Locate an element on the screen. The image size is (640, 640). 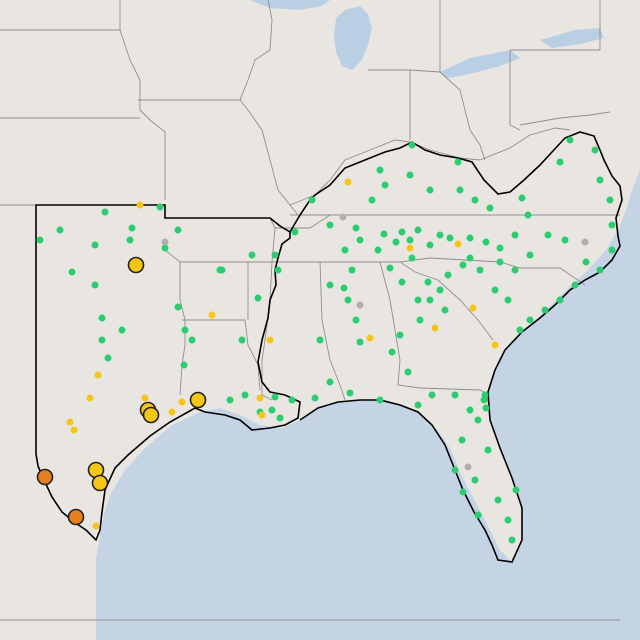
station-marker-large-unhealthy is located at coordinates (45, 477).